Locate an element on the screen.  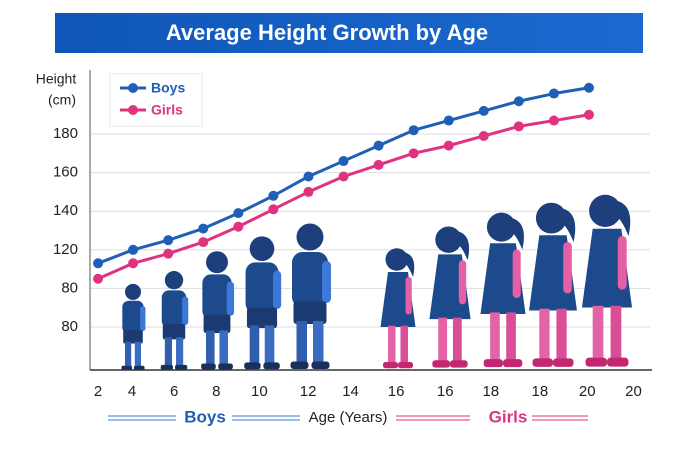
y-axis-label: (cm) is located at coordinates (62, 100).